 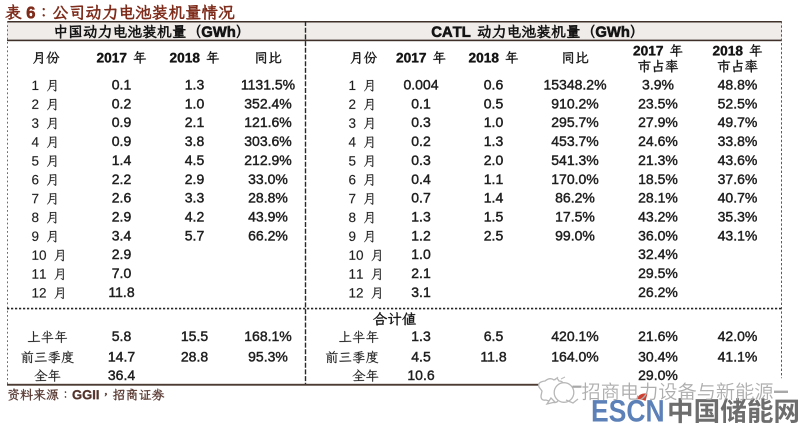 What do you see at coordinates (574, 356) in the screenshot?
I see `svg-text: 164.0%` at bounding box center [574, 356].